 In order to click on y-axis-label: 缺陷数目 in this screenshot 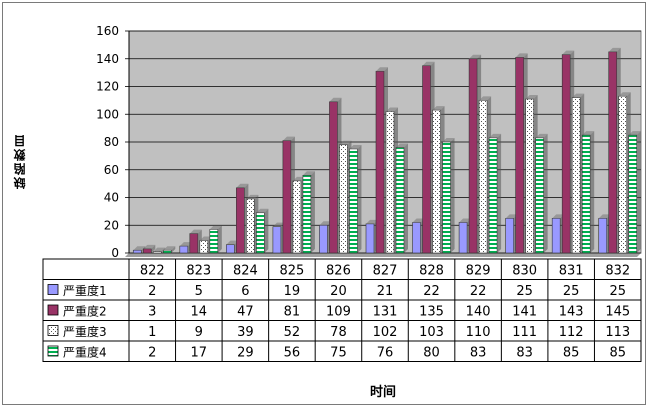, I will do `click(20, 161)`.